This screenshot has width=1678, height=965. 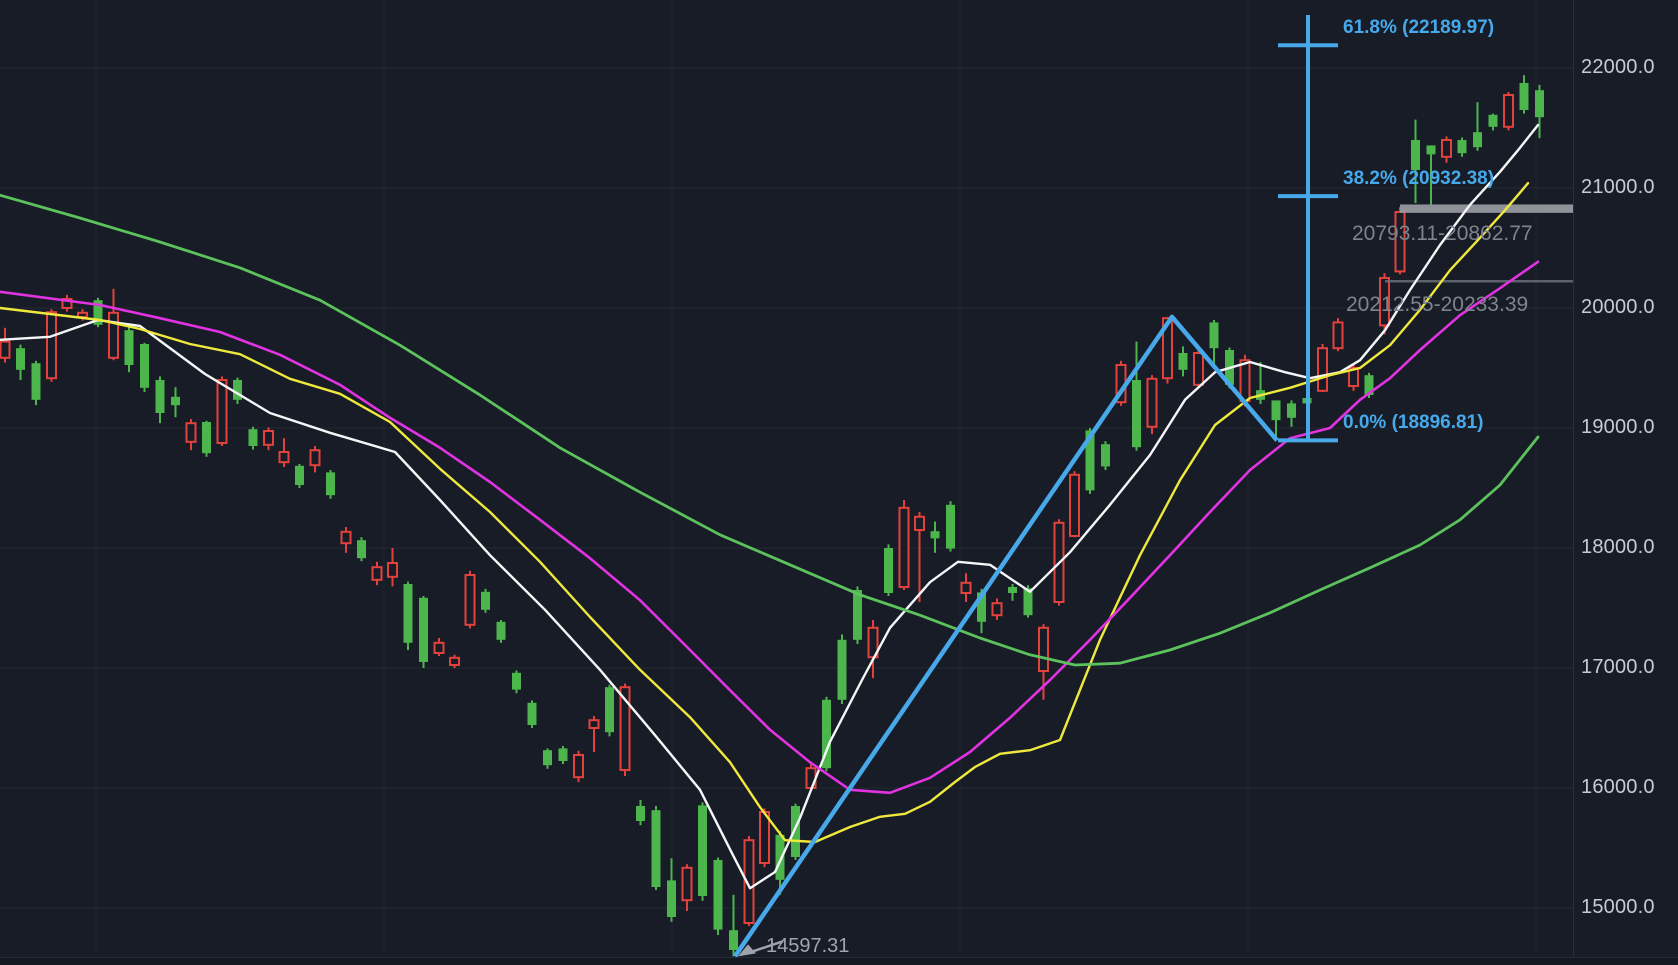 I want to click on fib-label-0: 0.0% (18896.81), so click(x=1413, y=423).